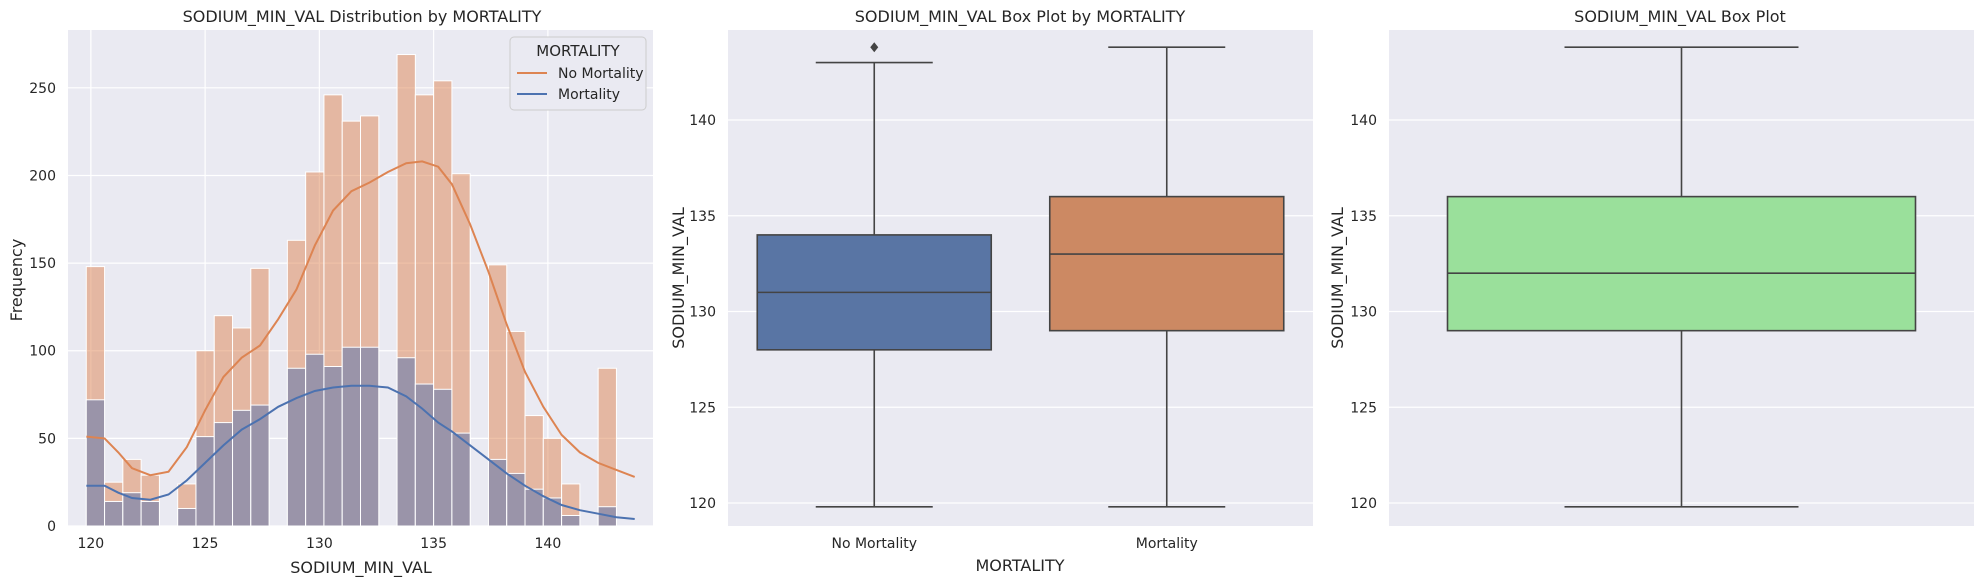  I want to click on y-tick-label: 150, so click(42, 264).